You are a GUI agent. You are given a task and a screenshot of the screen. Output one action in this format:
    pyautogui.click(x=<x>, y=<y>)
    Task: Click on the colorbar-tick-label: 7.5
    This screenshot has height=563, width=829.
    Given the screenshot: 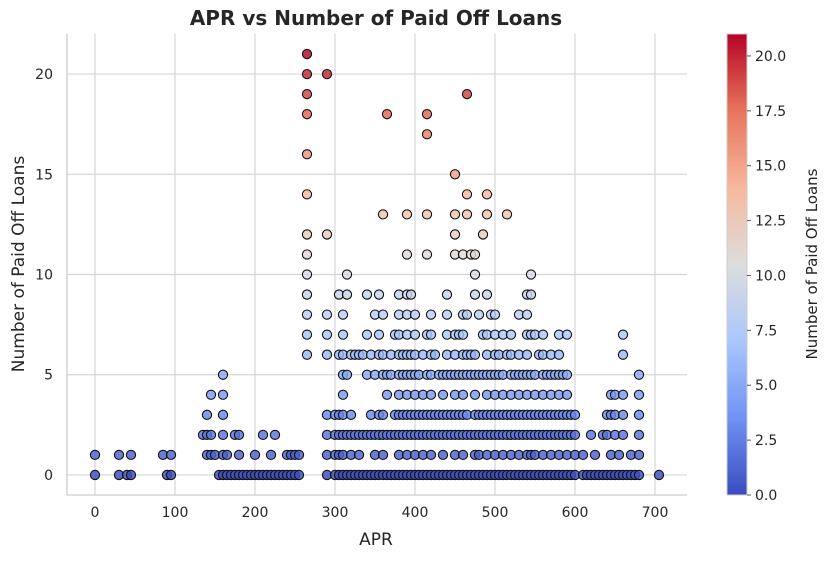 What is the action you would take?
    pyautogui.click(x=766, y=331)
    